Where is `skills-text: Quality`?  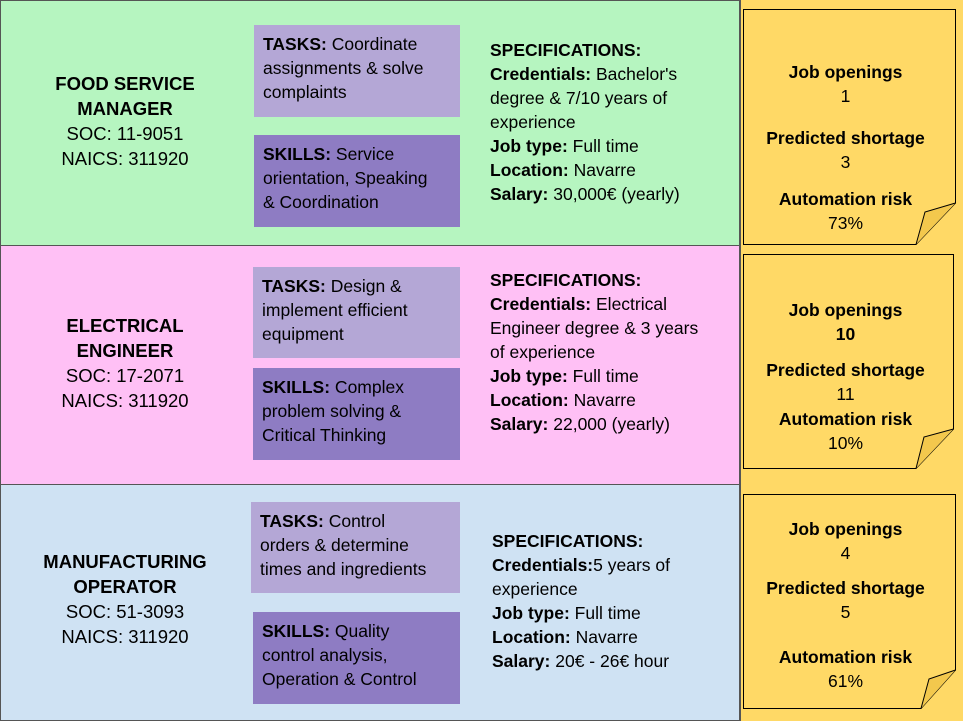 skills-text: Quality is located at coordinates (360, 631).